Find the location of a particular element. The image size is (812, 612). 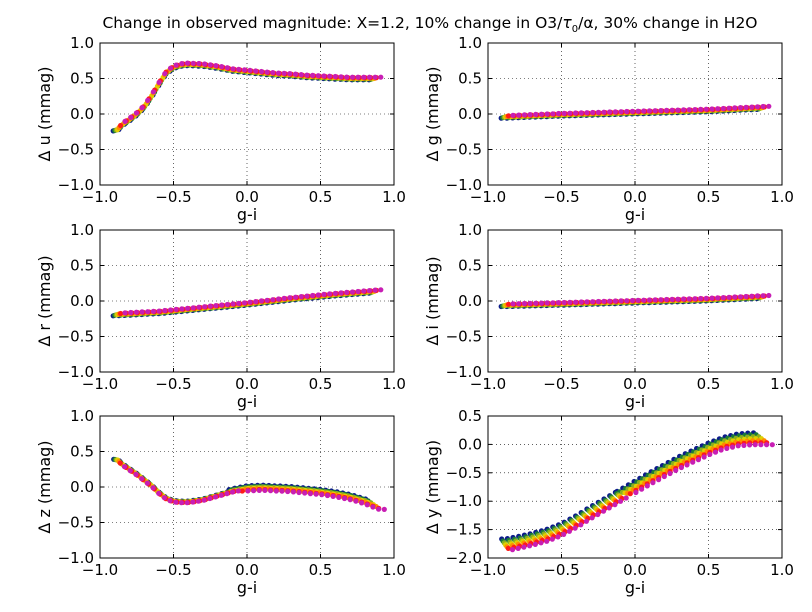

axes-frame is located at coordinates (247, 487).